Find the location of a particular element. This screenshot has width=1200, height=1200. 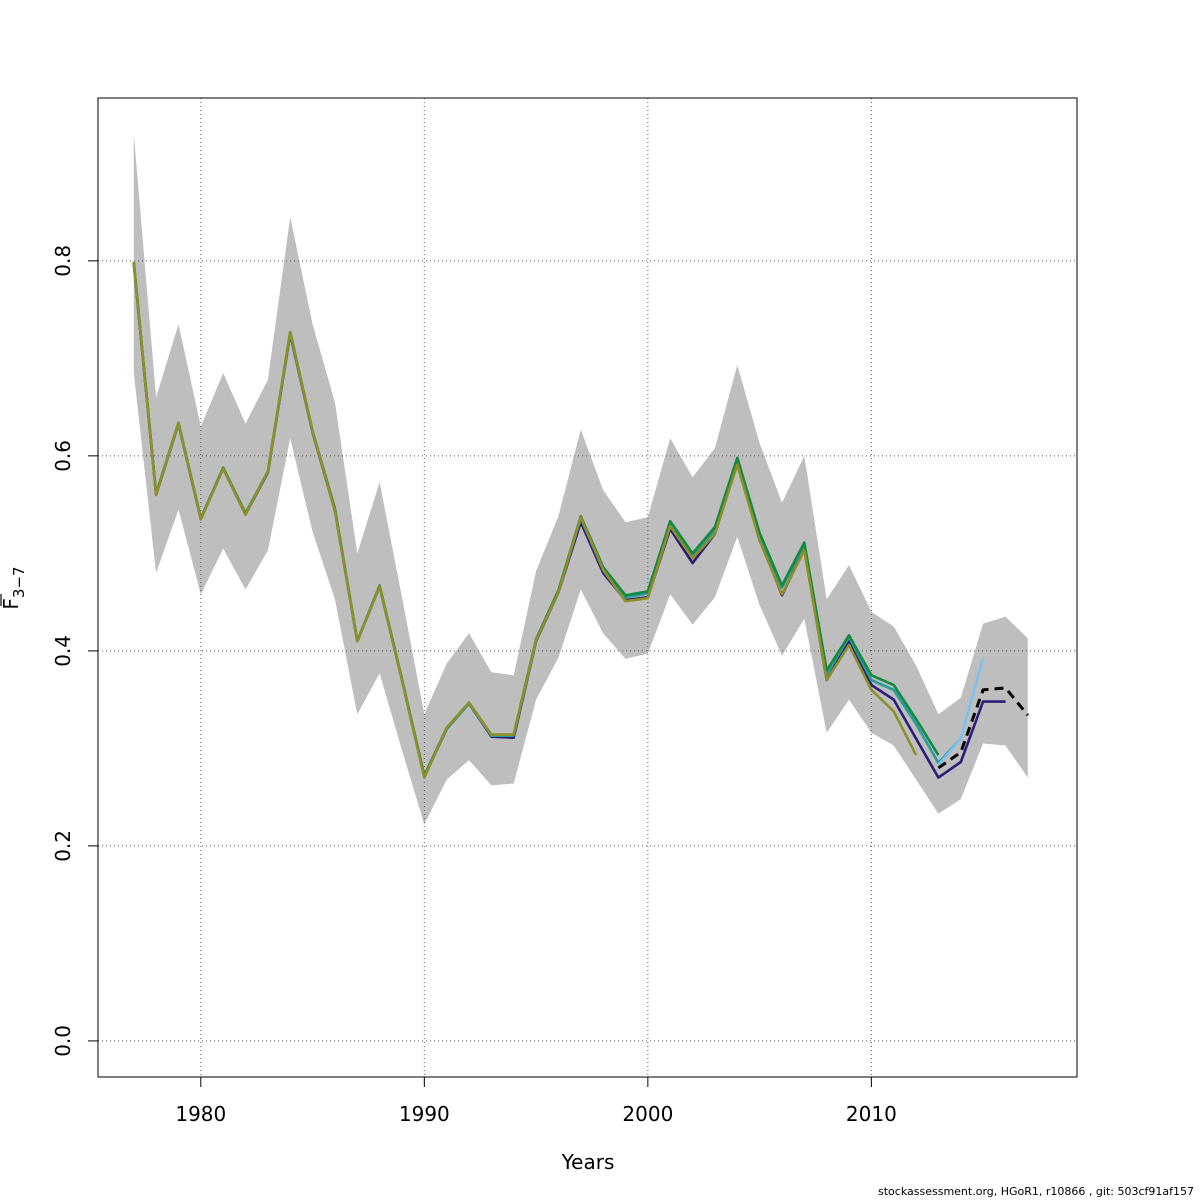

y-axis-title-subscript: 3−7 is located at coordinates (19, 582).